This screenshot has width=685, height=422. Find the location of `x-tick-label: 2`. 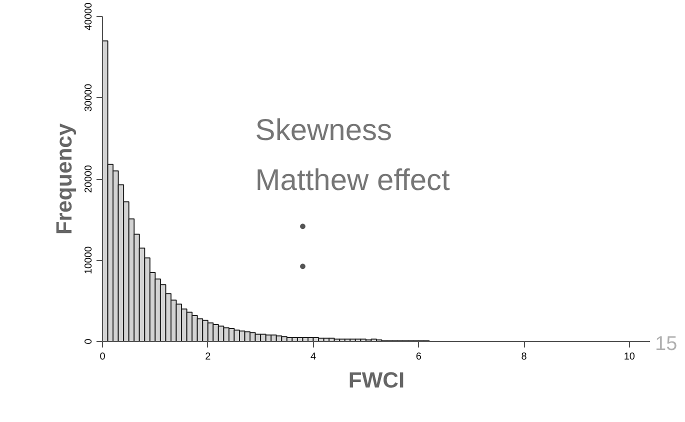

x-tick-label: 2 is located at coordinates (208, 357).